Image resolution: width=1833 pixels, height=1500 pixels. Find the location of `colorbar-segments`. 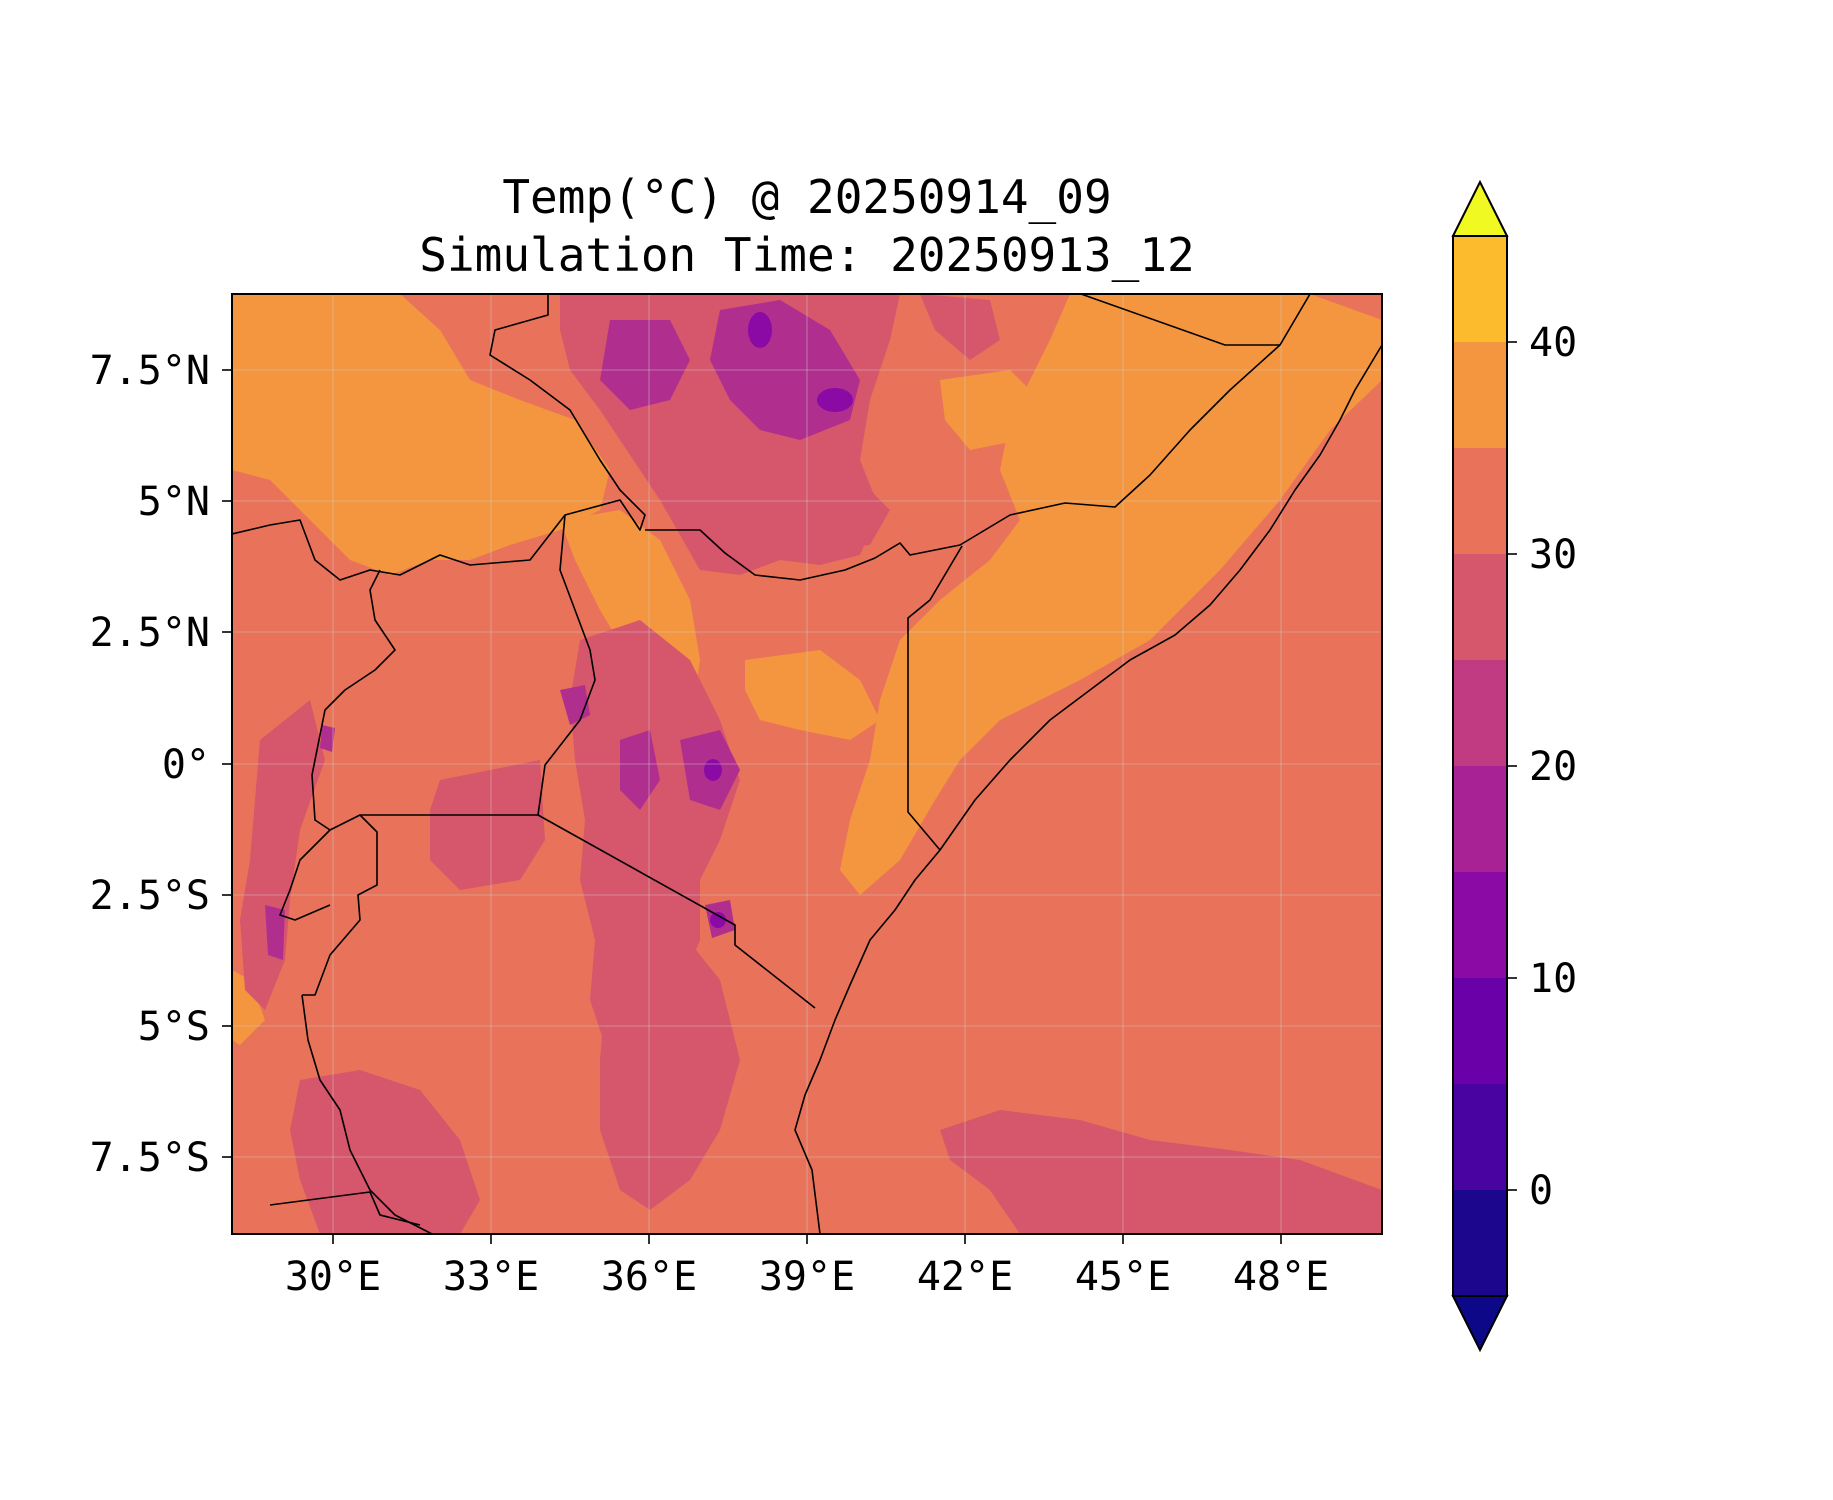

colorbar-segments is located at coordinates (1480, 766).